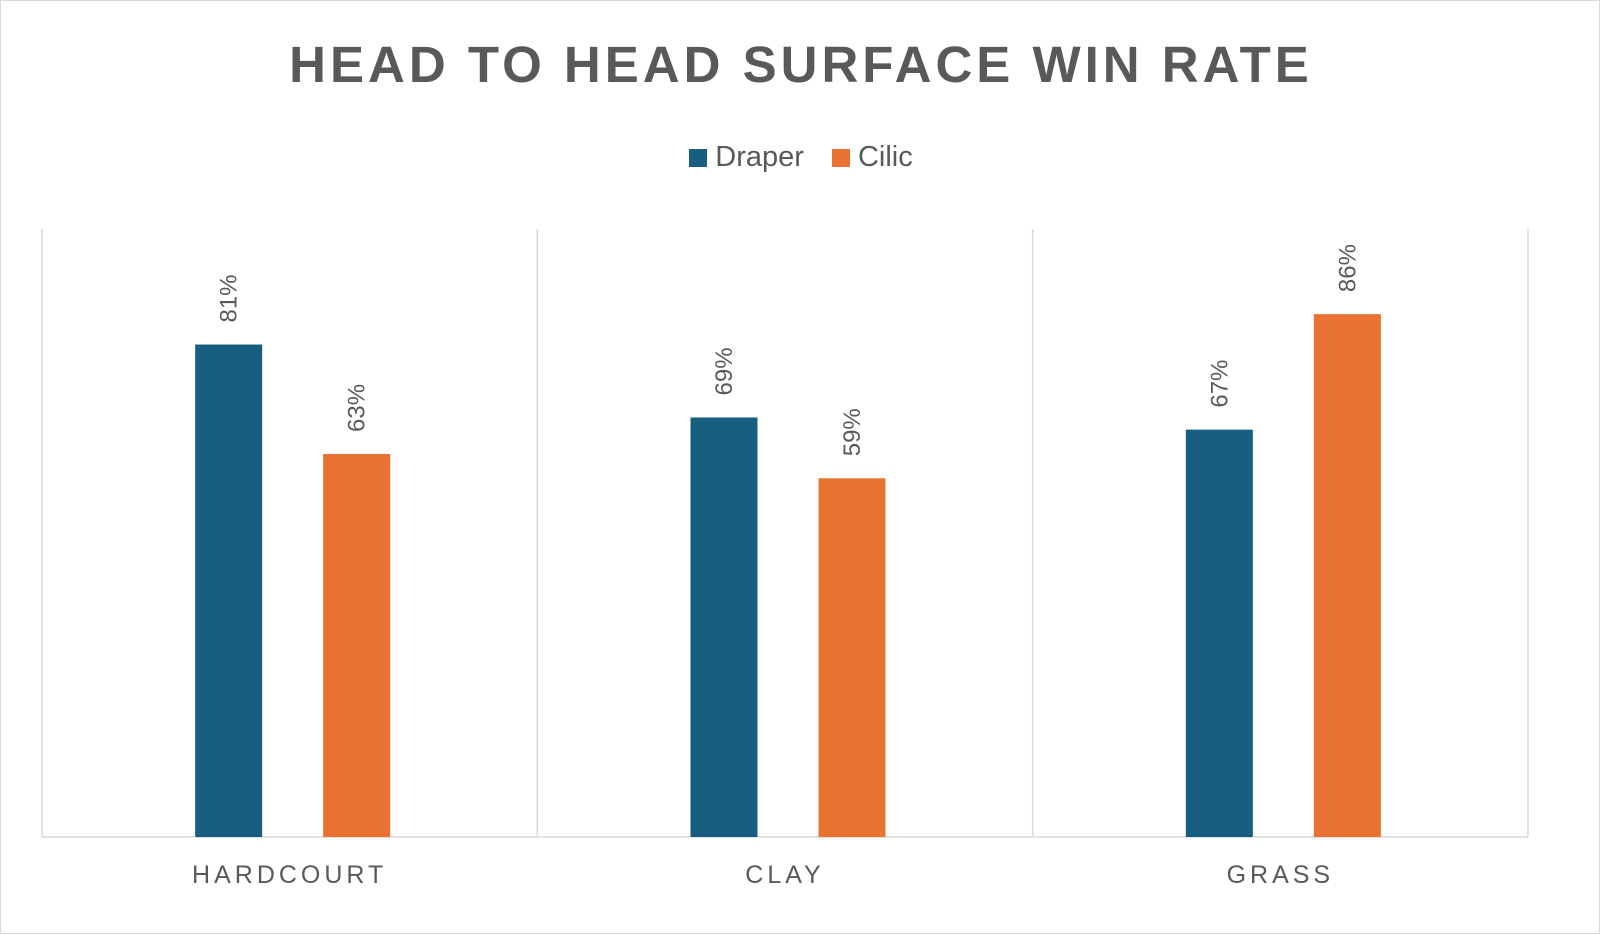  What do you see at coordinates (229, 590) in the screenshot?
I see `bar-draper-hardcourt` at bounding box center [229, 590].